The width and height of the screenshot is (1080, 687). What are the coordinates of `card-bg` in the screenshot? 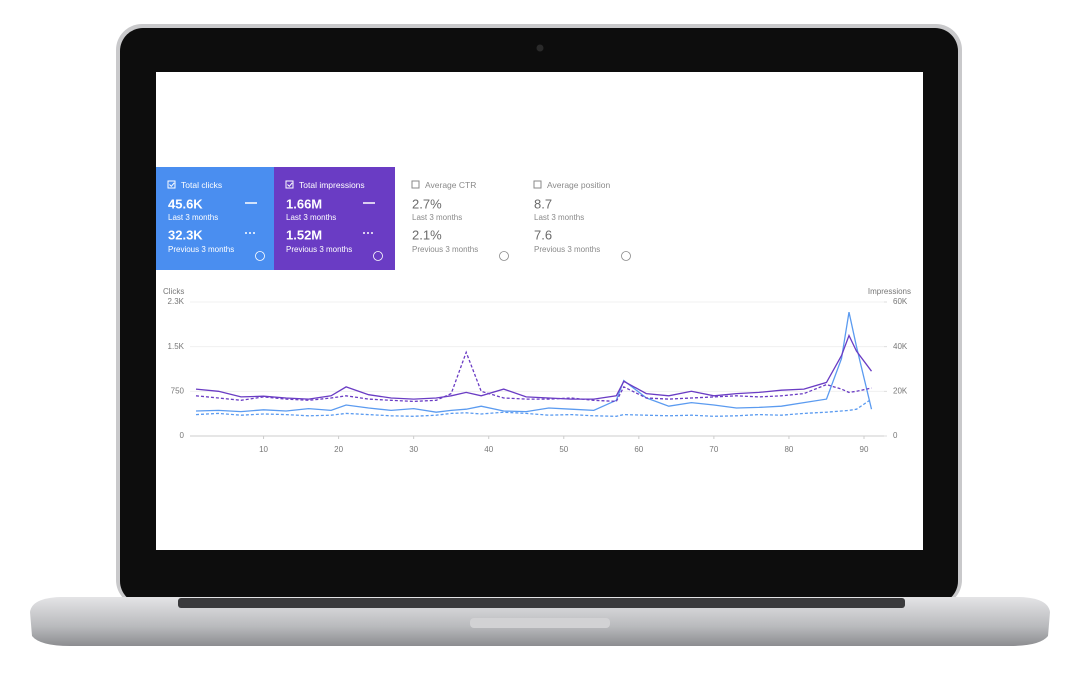 It's located at (215, 218).